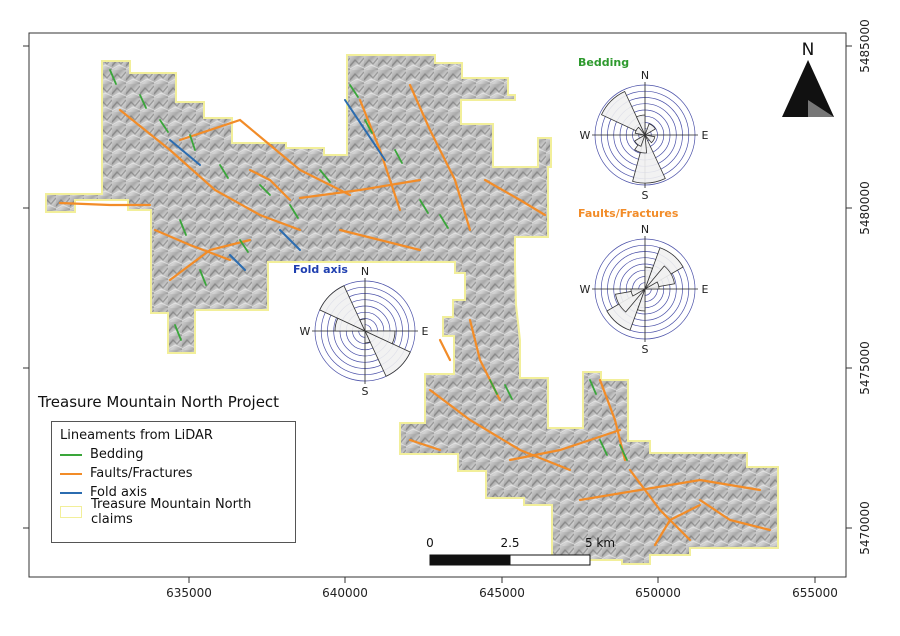 This screenshot has width=900, height=636. Describe the element at coordinates (520, 551) in the screenshot. I see `scale-bar: 0 2.5 5 km` at that location.